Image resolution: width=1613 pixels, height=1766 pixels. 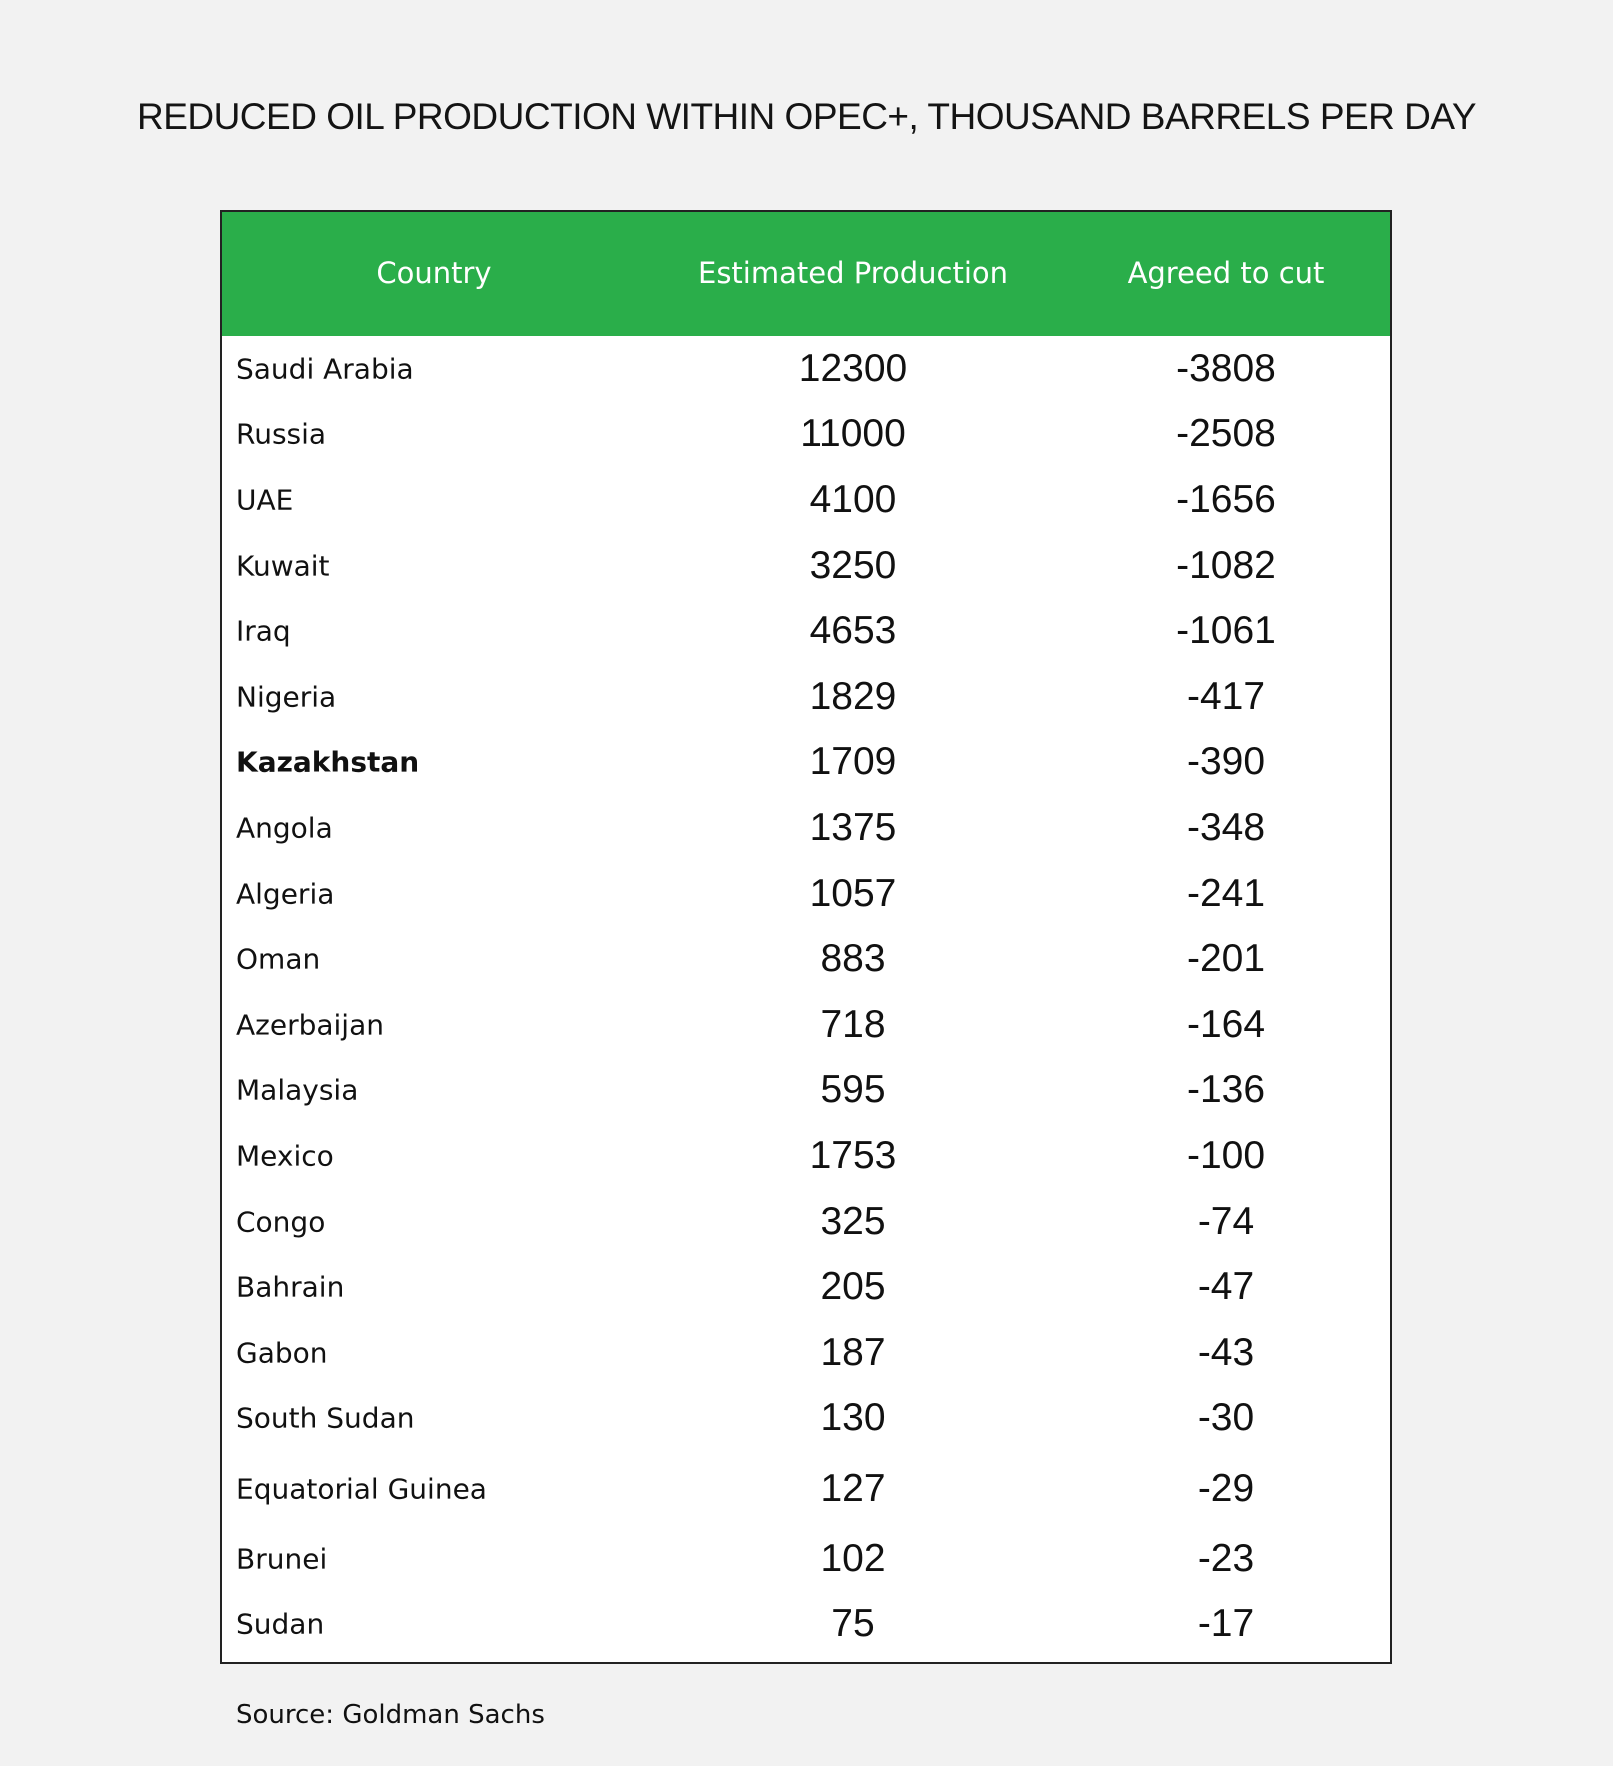 I want to click on cut-cell: -136, so click(x=1226, y=1090).